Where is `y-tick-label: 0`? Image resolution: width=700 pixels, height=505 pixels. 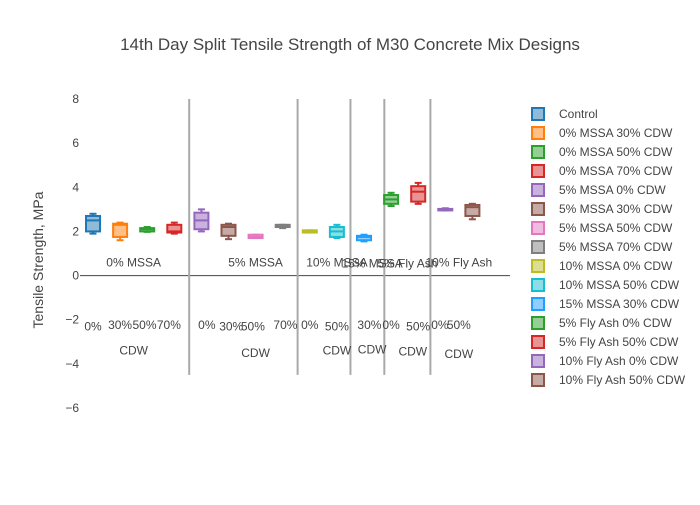
y-tick-label: 0 is located at coordinates (75, 276).